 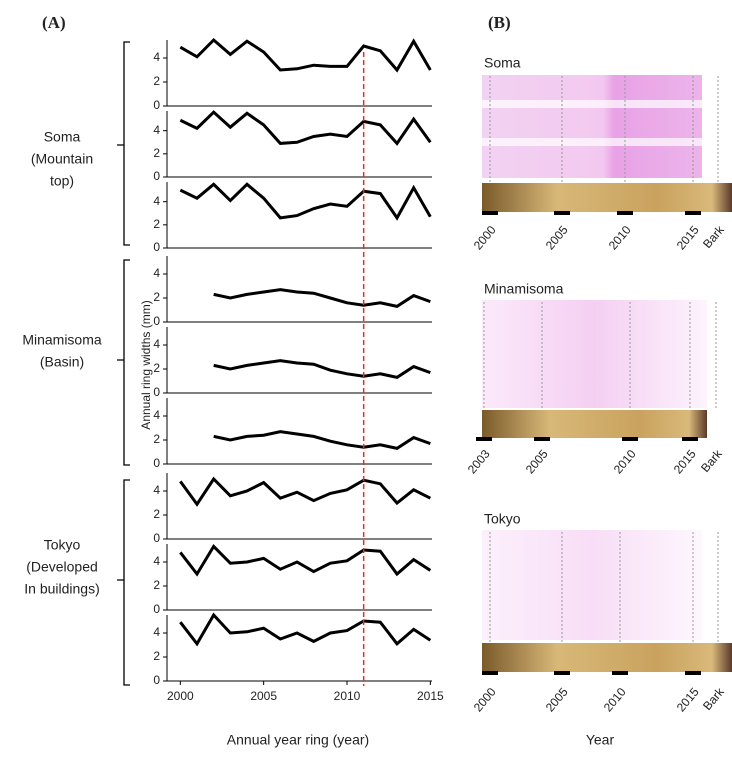 I want to click on group-label: (Basin), so click(x=62, y=362).